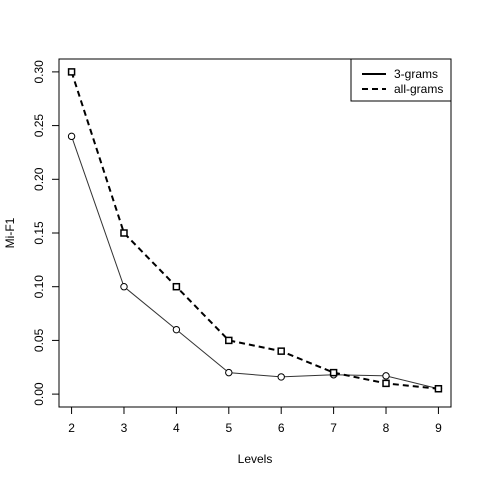 The image size is (480, 480). Describe the element at coordinates (438, 428) in the screenshot. I see `x-tick-label: 9` at that location.